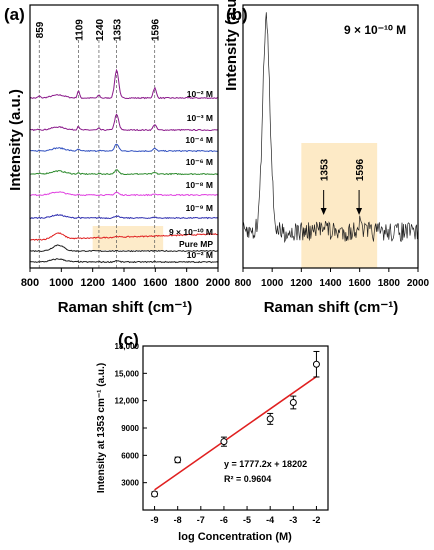 This screenshot has width=434, height=550. I want to click on panel-c-xtick-label: -3, so click(293, 520).